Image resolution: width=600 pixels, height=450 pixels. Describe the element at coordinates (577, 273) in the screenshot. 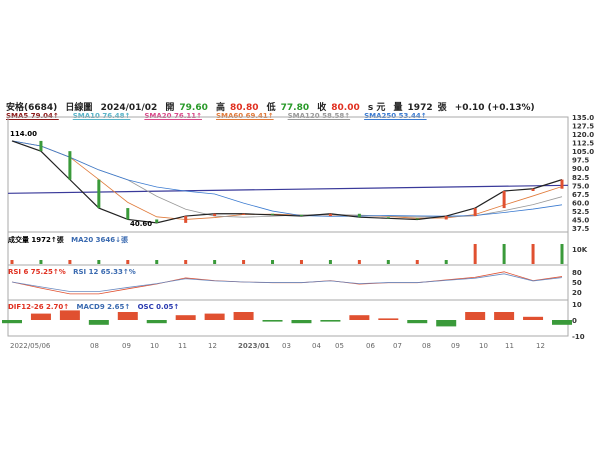

I see `rsi-tick: 80` at that location.